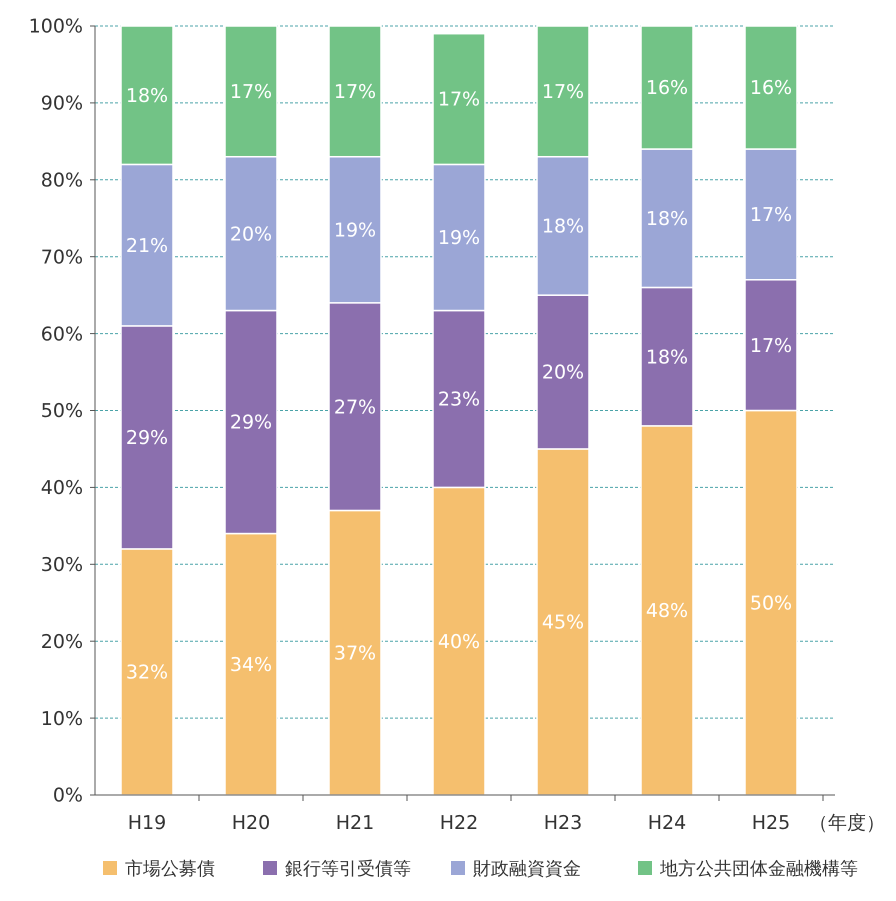 This screenshot has width=896, height=901. What do you see at coordinates (61, 411) in the screenshot?
I see `y-tick-label: 50%` at bounding box center [61, 411].